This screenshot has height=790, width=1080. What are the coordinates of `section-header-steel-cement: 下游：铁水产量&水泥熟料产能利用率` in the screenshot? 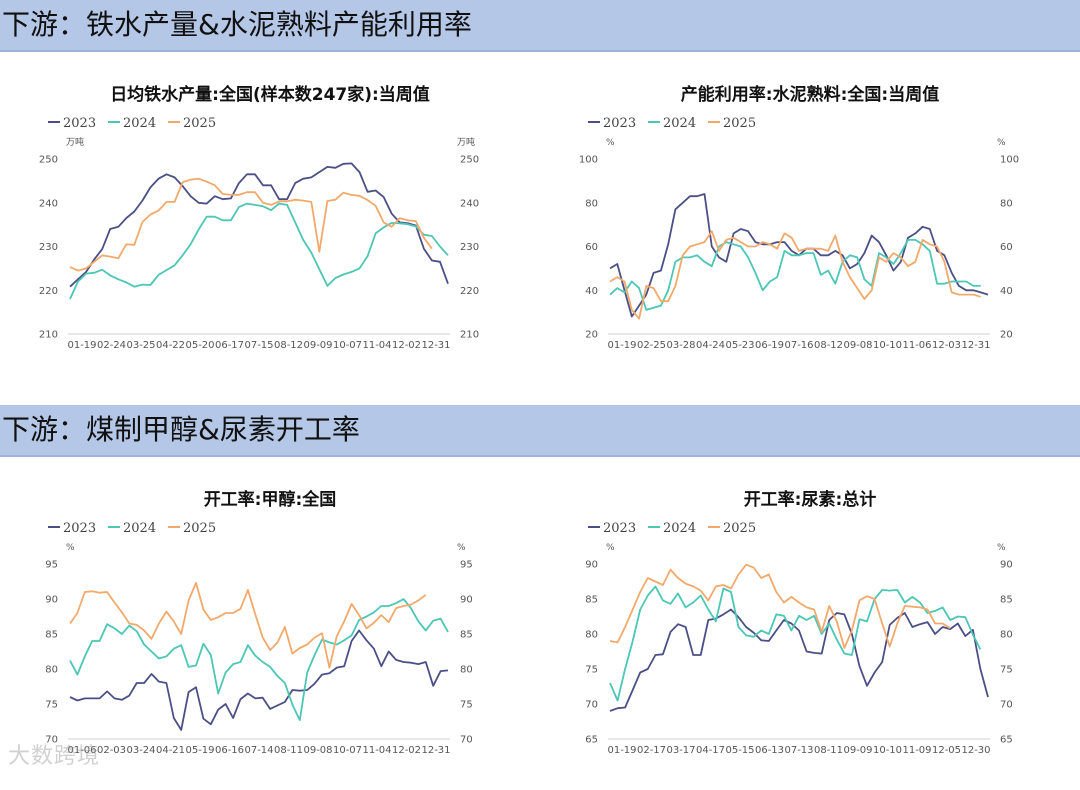 It's located at (540, 26).